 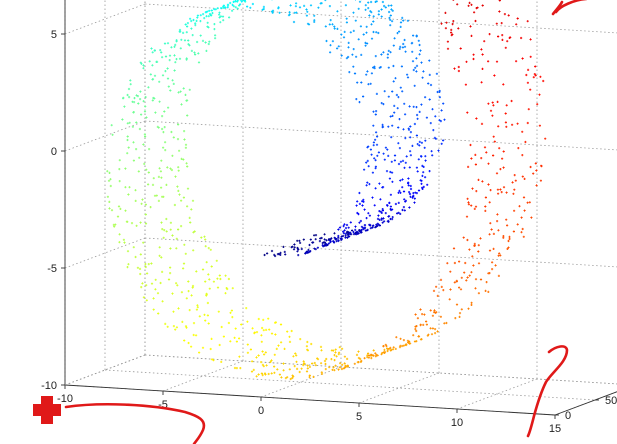 I want to click on x-tick-label: -5, so click(x=163, y=405).